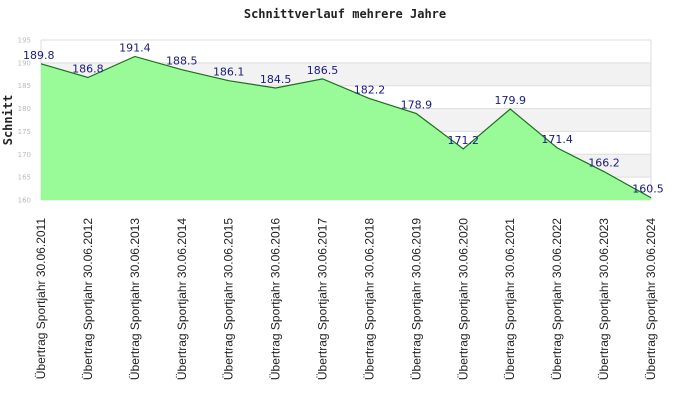 The image size is (690, 420). Describe the element at coordinates (416, 299) in the screenshot. I see `x-tick-label: Übertrag Sportjahr 30.06.2019` at that location.